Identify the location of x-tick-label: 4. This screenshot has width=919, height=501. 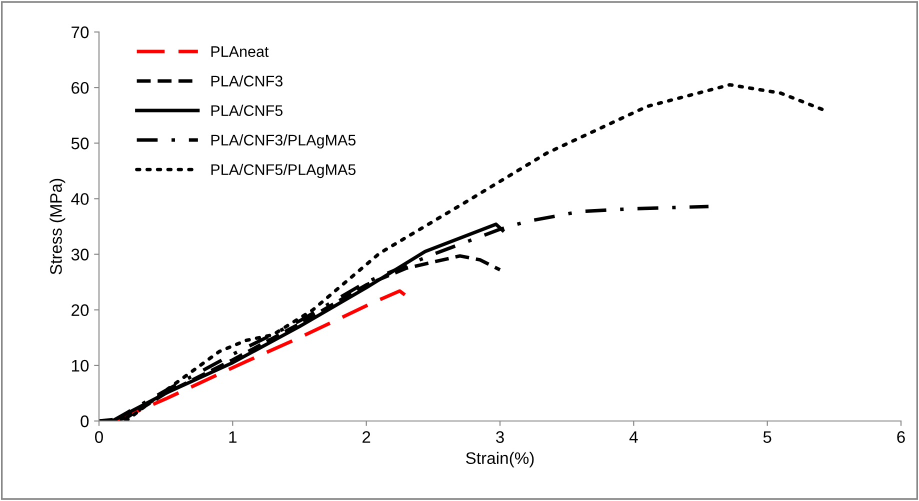
(633, 437).